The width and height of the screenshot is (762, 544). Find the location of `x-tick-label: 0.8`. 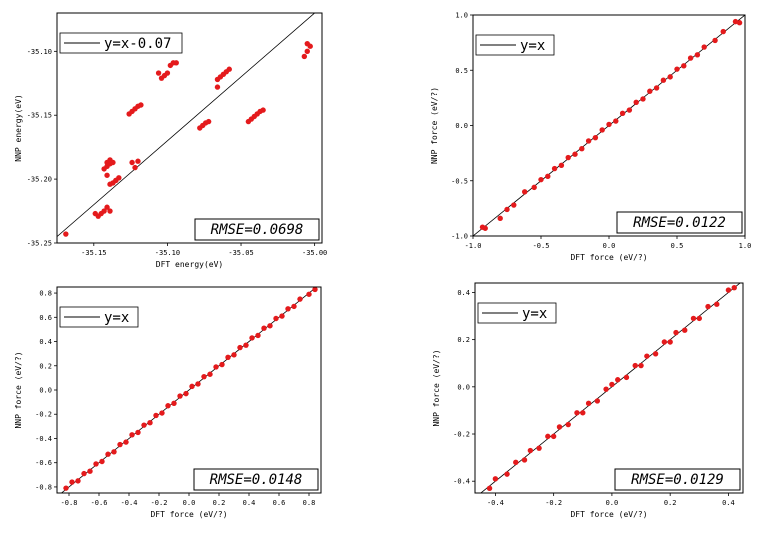

x-tick-label: 0.8 is located at coordinates (309, 503).